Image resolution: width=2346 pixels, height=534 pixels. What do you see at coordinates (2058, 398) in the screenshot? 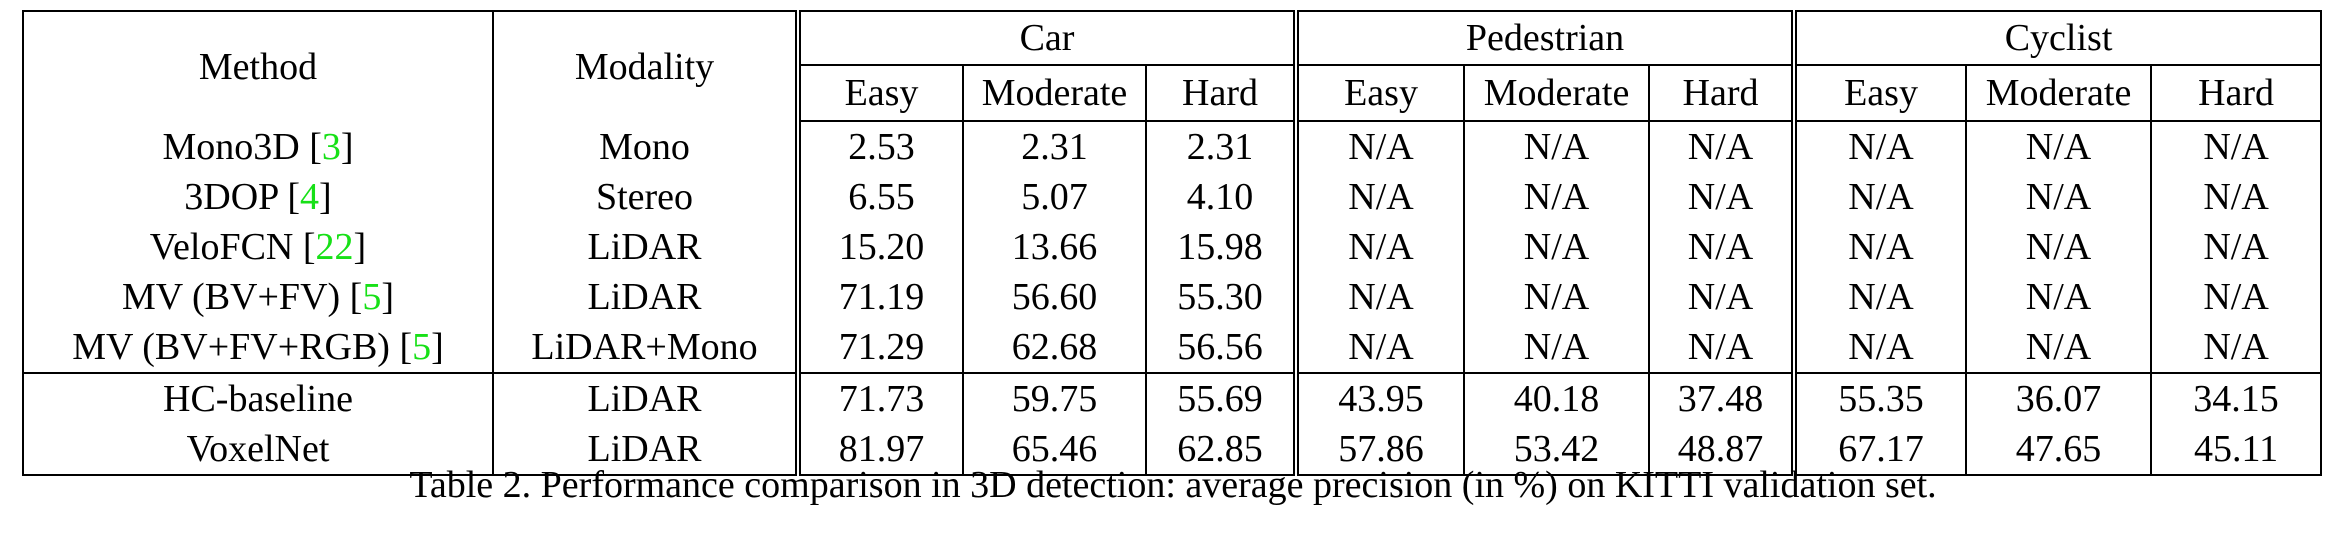
I see `cell-cyclist-moderate: 36.07` at bounding box center [2058, 398].